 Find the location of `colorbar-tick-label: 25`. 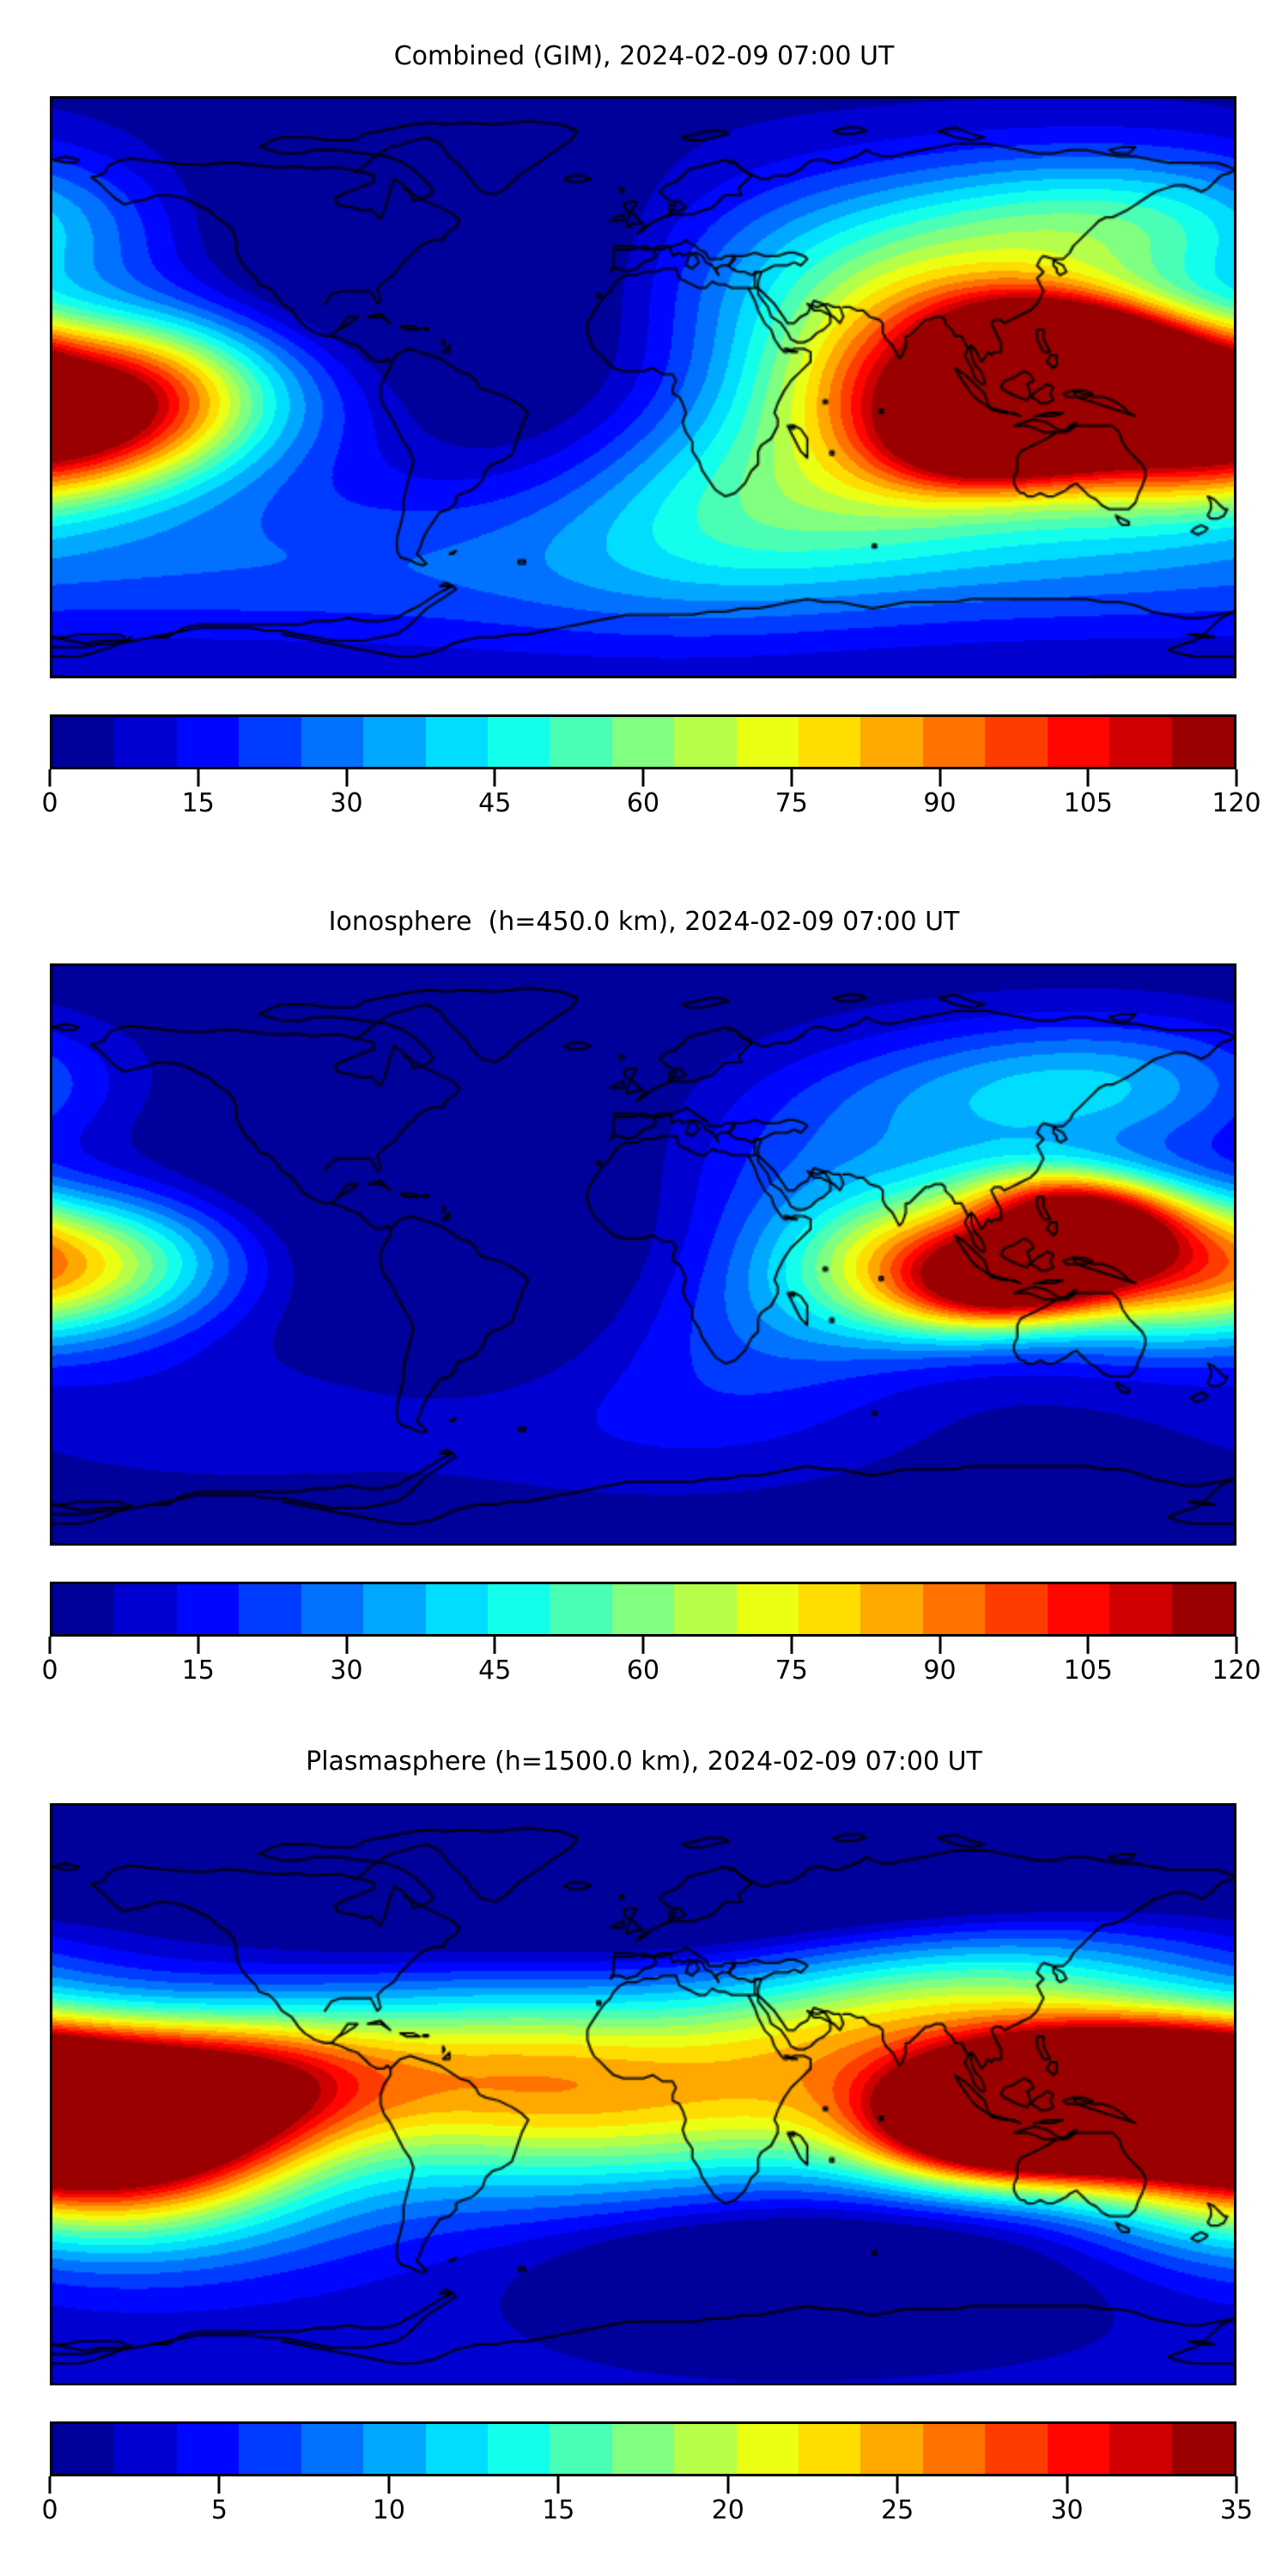

colorbar-tick-label: 25 is located at coordinates (897, 2510).